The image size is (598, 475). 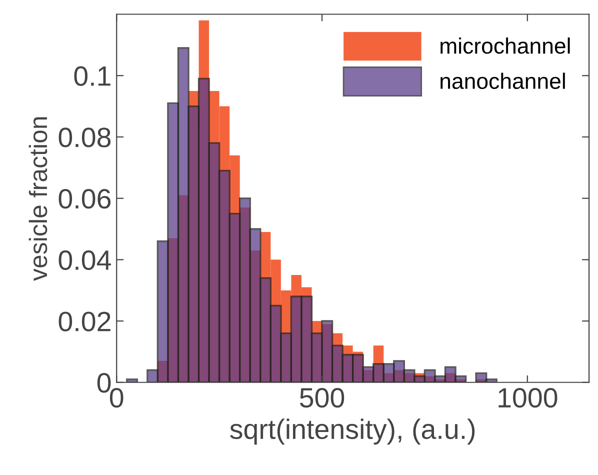 I want to click on y-tick-label: 0, so click(x=104, y=383).